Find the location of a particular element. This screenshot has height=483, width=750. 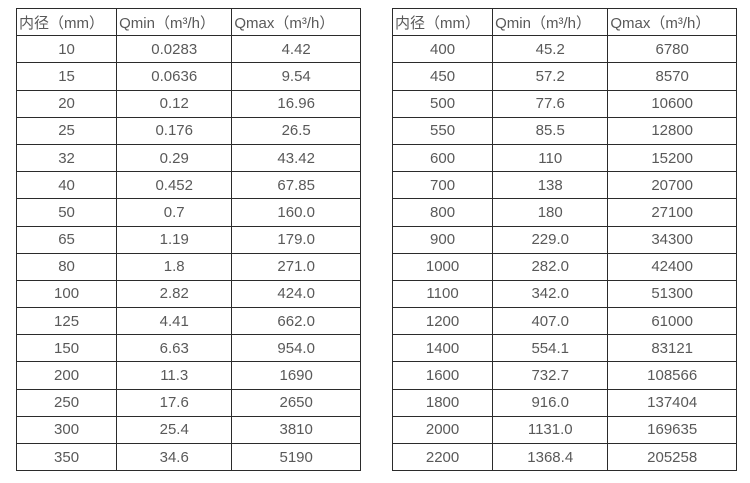

table-cell: 900 is located at coordinates (442, 239).